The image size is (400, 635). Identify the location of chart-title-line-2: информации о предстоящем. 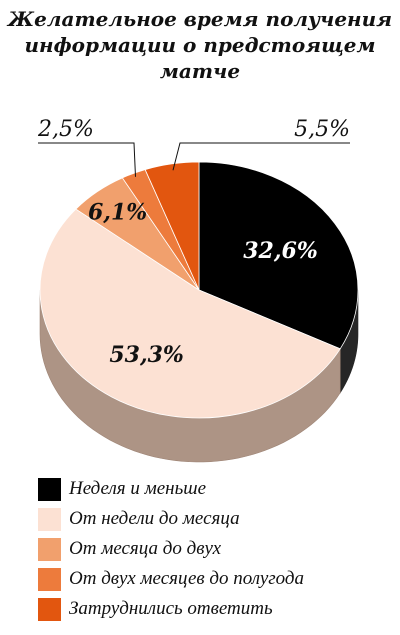
(200, 45).